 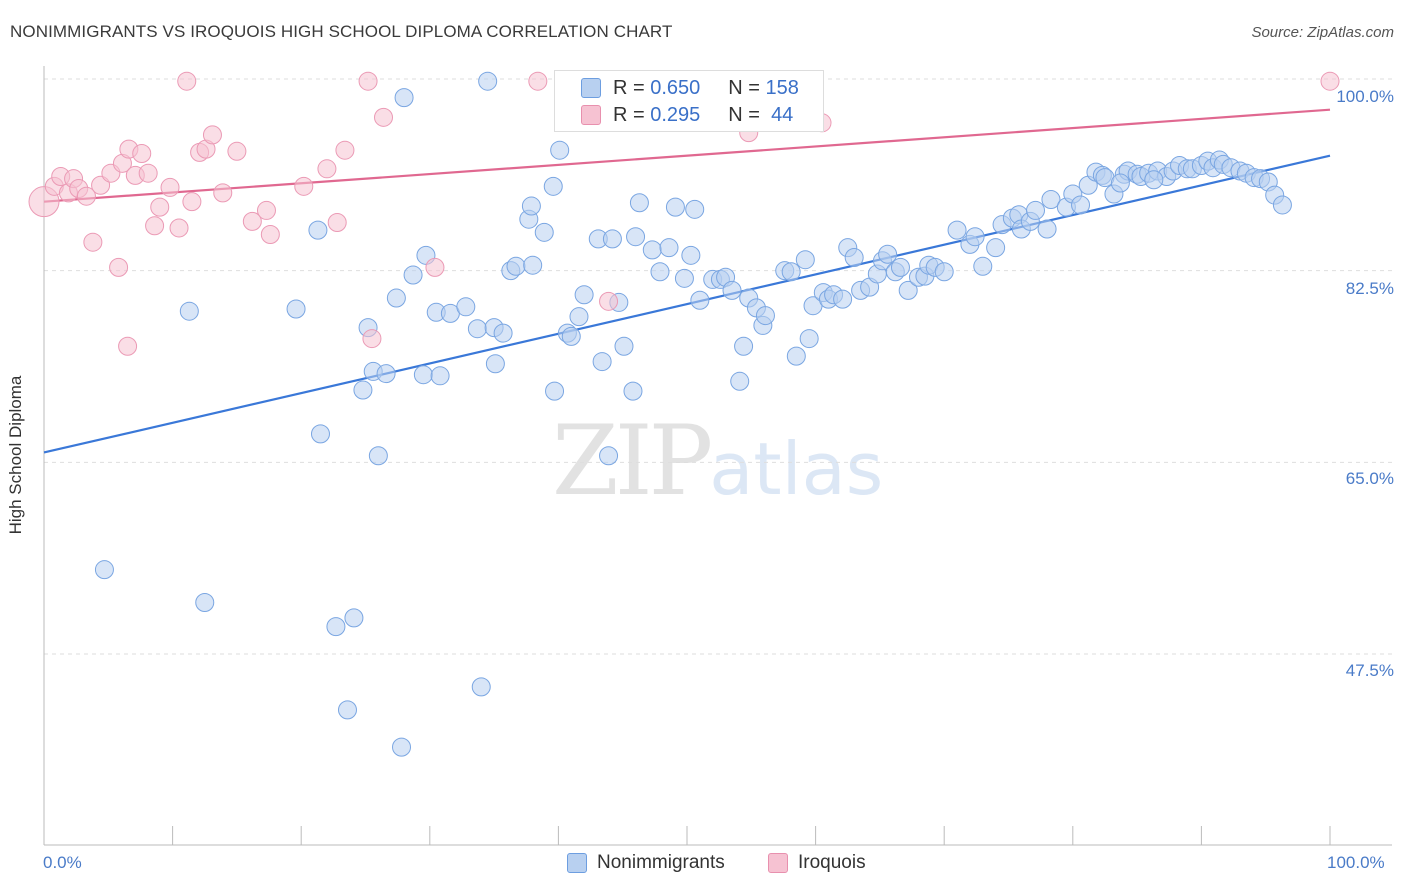 What do you see at coordinates (778, 863) in the screenshot?
I see `pink-swatch` at bounding box center [778, 863].